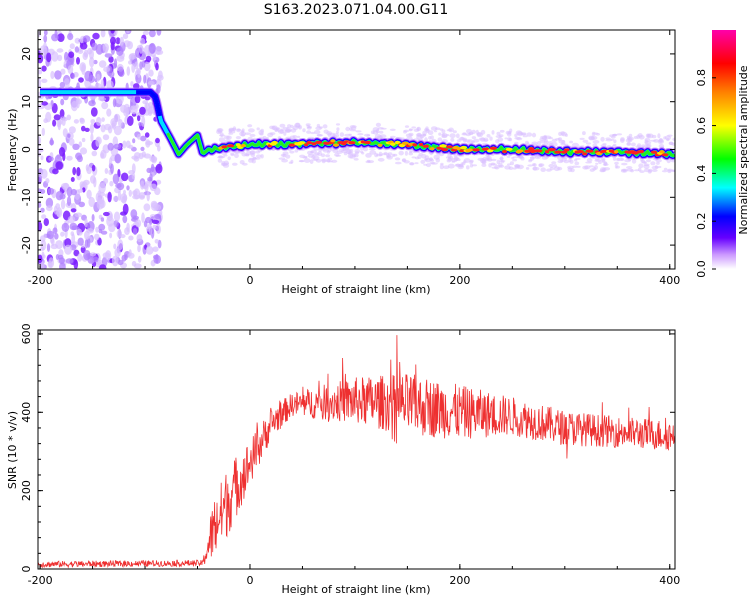 This screenshot has width=750, height=600. Describe the element at coordinates (12, 450) in the screenshot. I see `snr-ylabel: SNR (10 * v/v)` at that location.